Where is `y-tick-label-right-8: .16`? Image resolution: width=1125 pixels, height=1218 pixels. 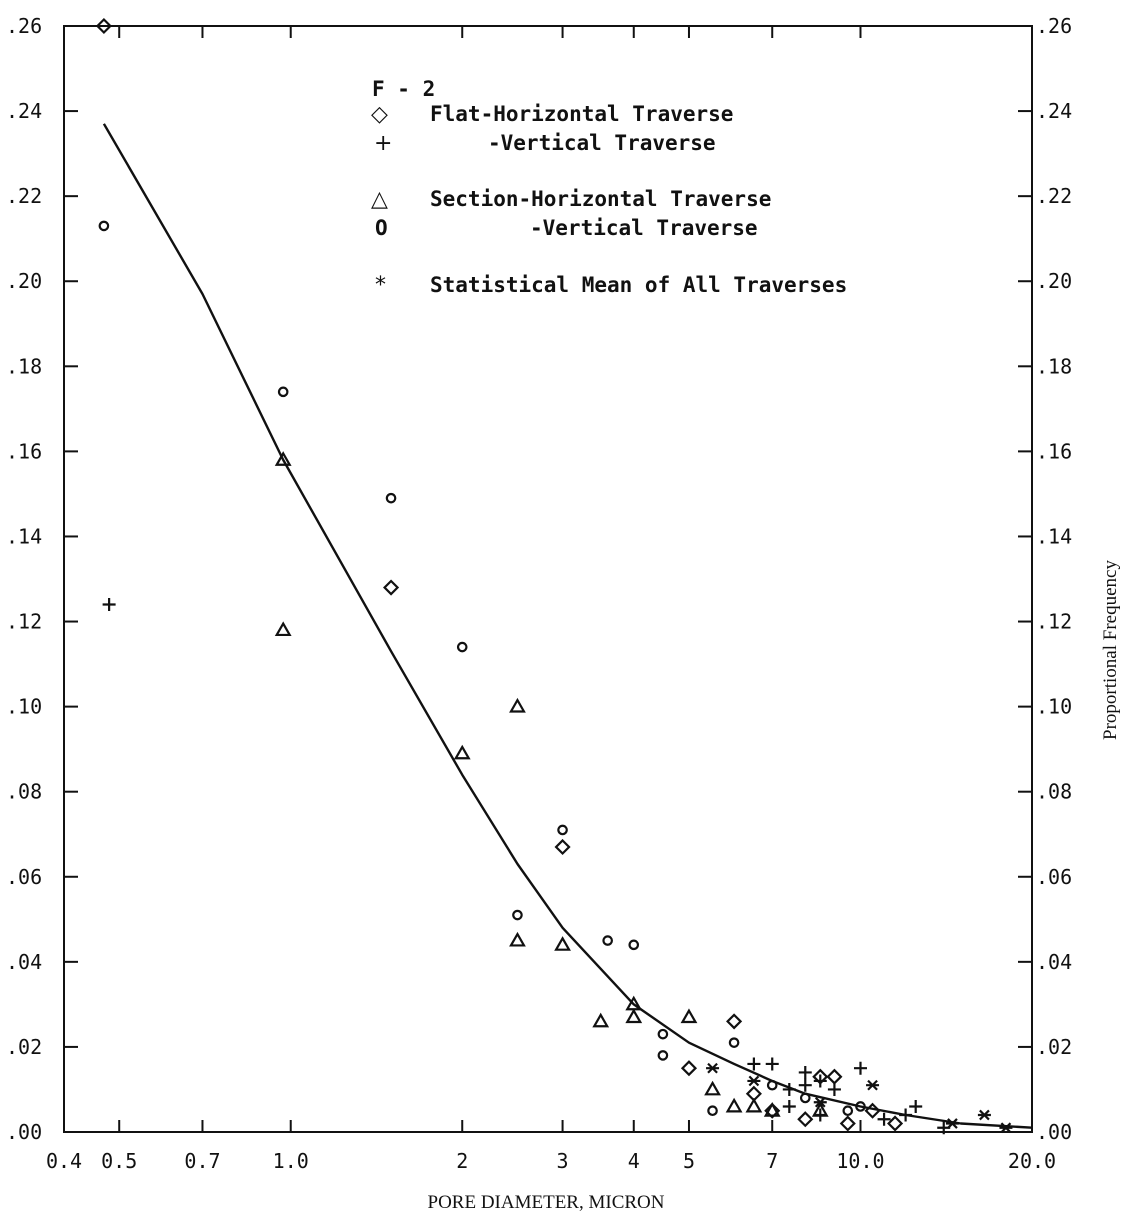 y-tick-label-right-8: .16 is located at coordinates (1054, 451).